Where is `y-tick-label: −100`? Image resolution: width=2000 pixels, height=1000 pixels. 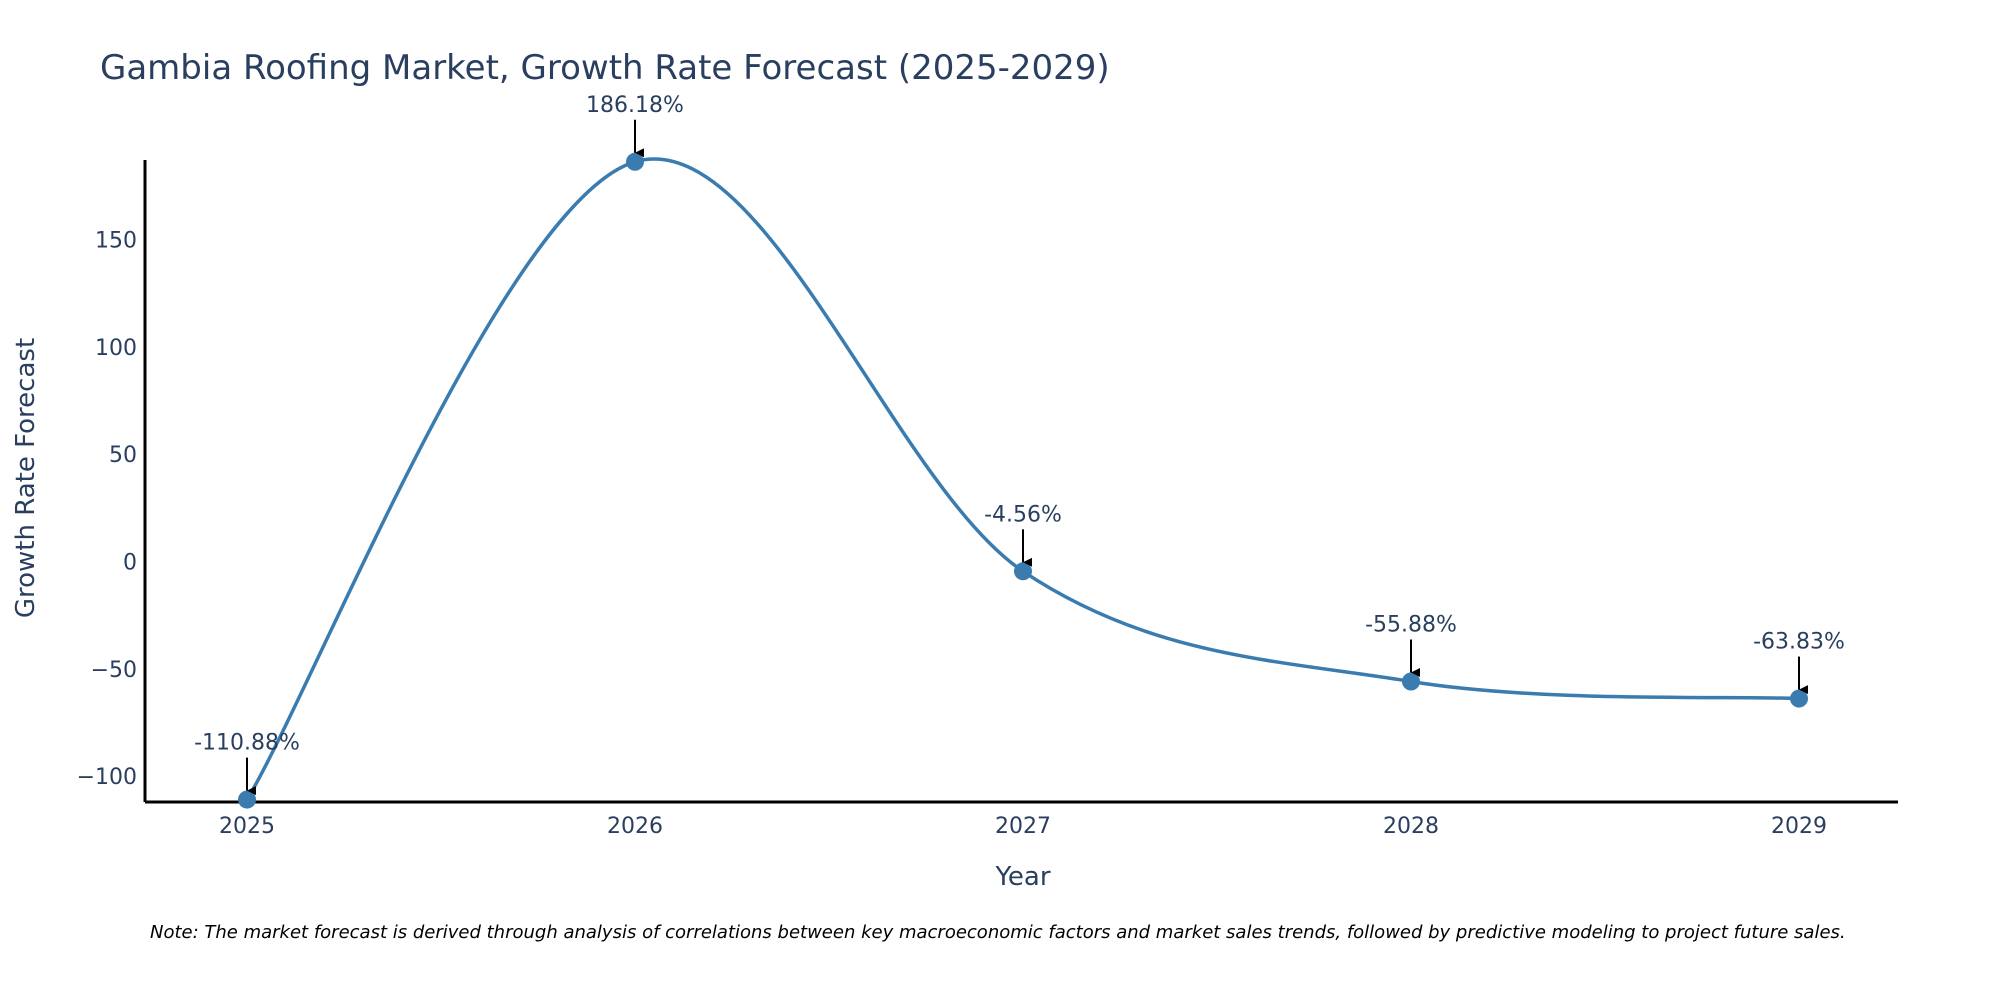
y-tick-label: −100 is located at coordinates (107, 777).